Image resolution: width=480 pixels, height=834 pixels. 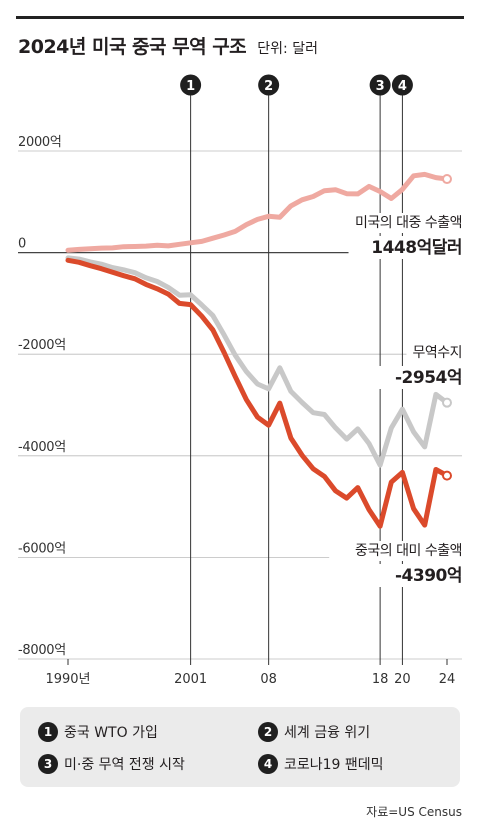 I want to click on legend-item-4: 4 코로나19 팬데믹, so click(x=321, y=764).